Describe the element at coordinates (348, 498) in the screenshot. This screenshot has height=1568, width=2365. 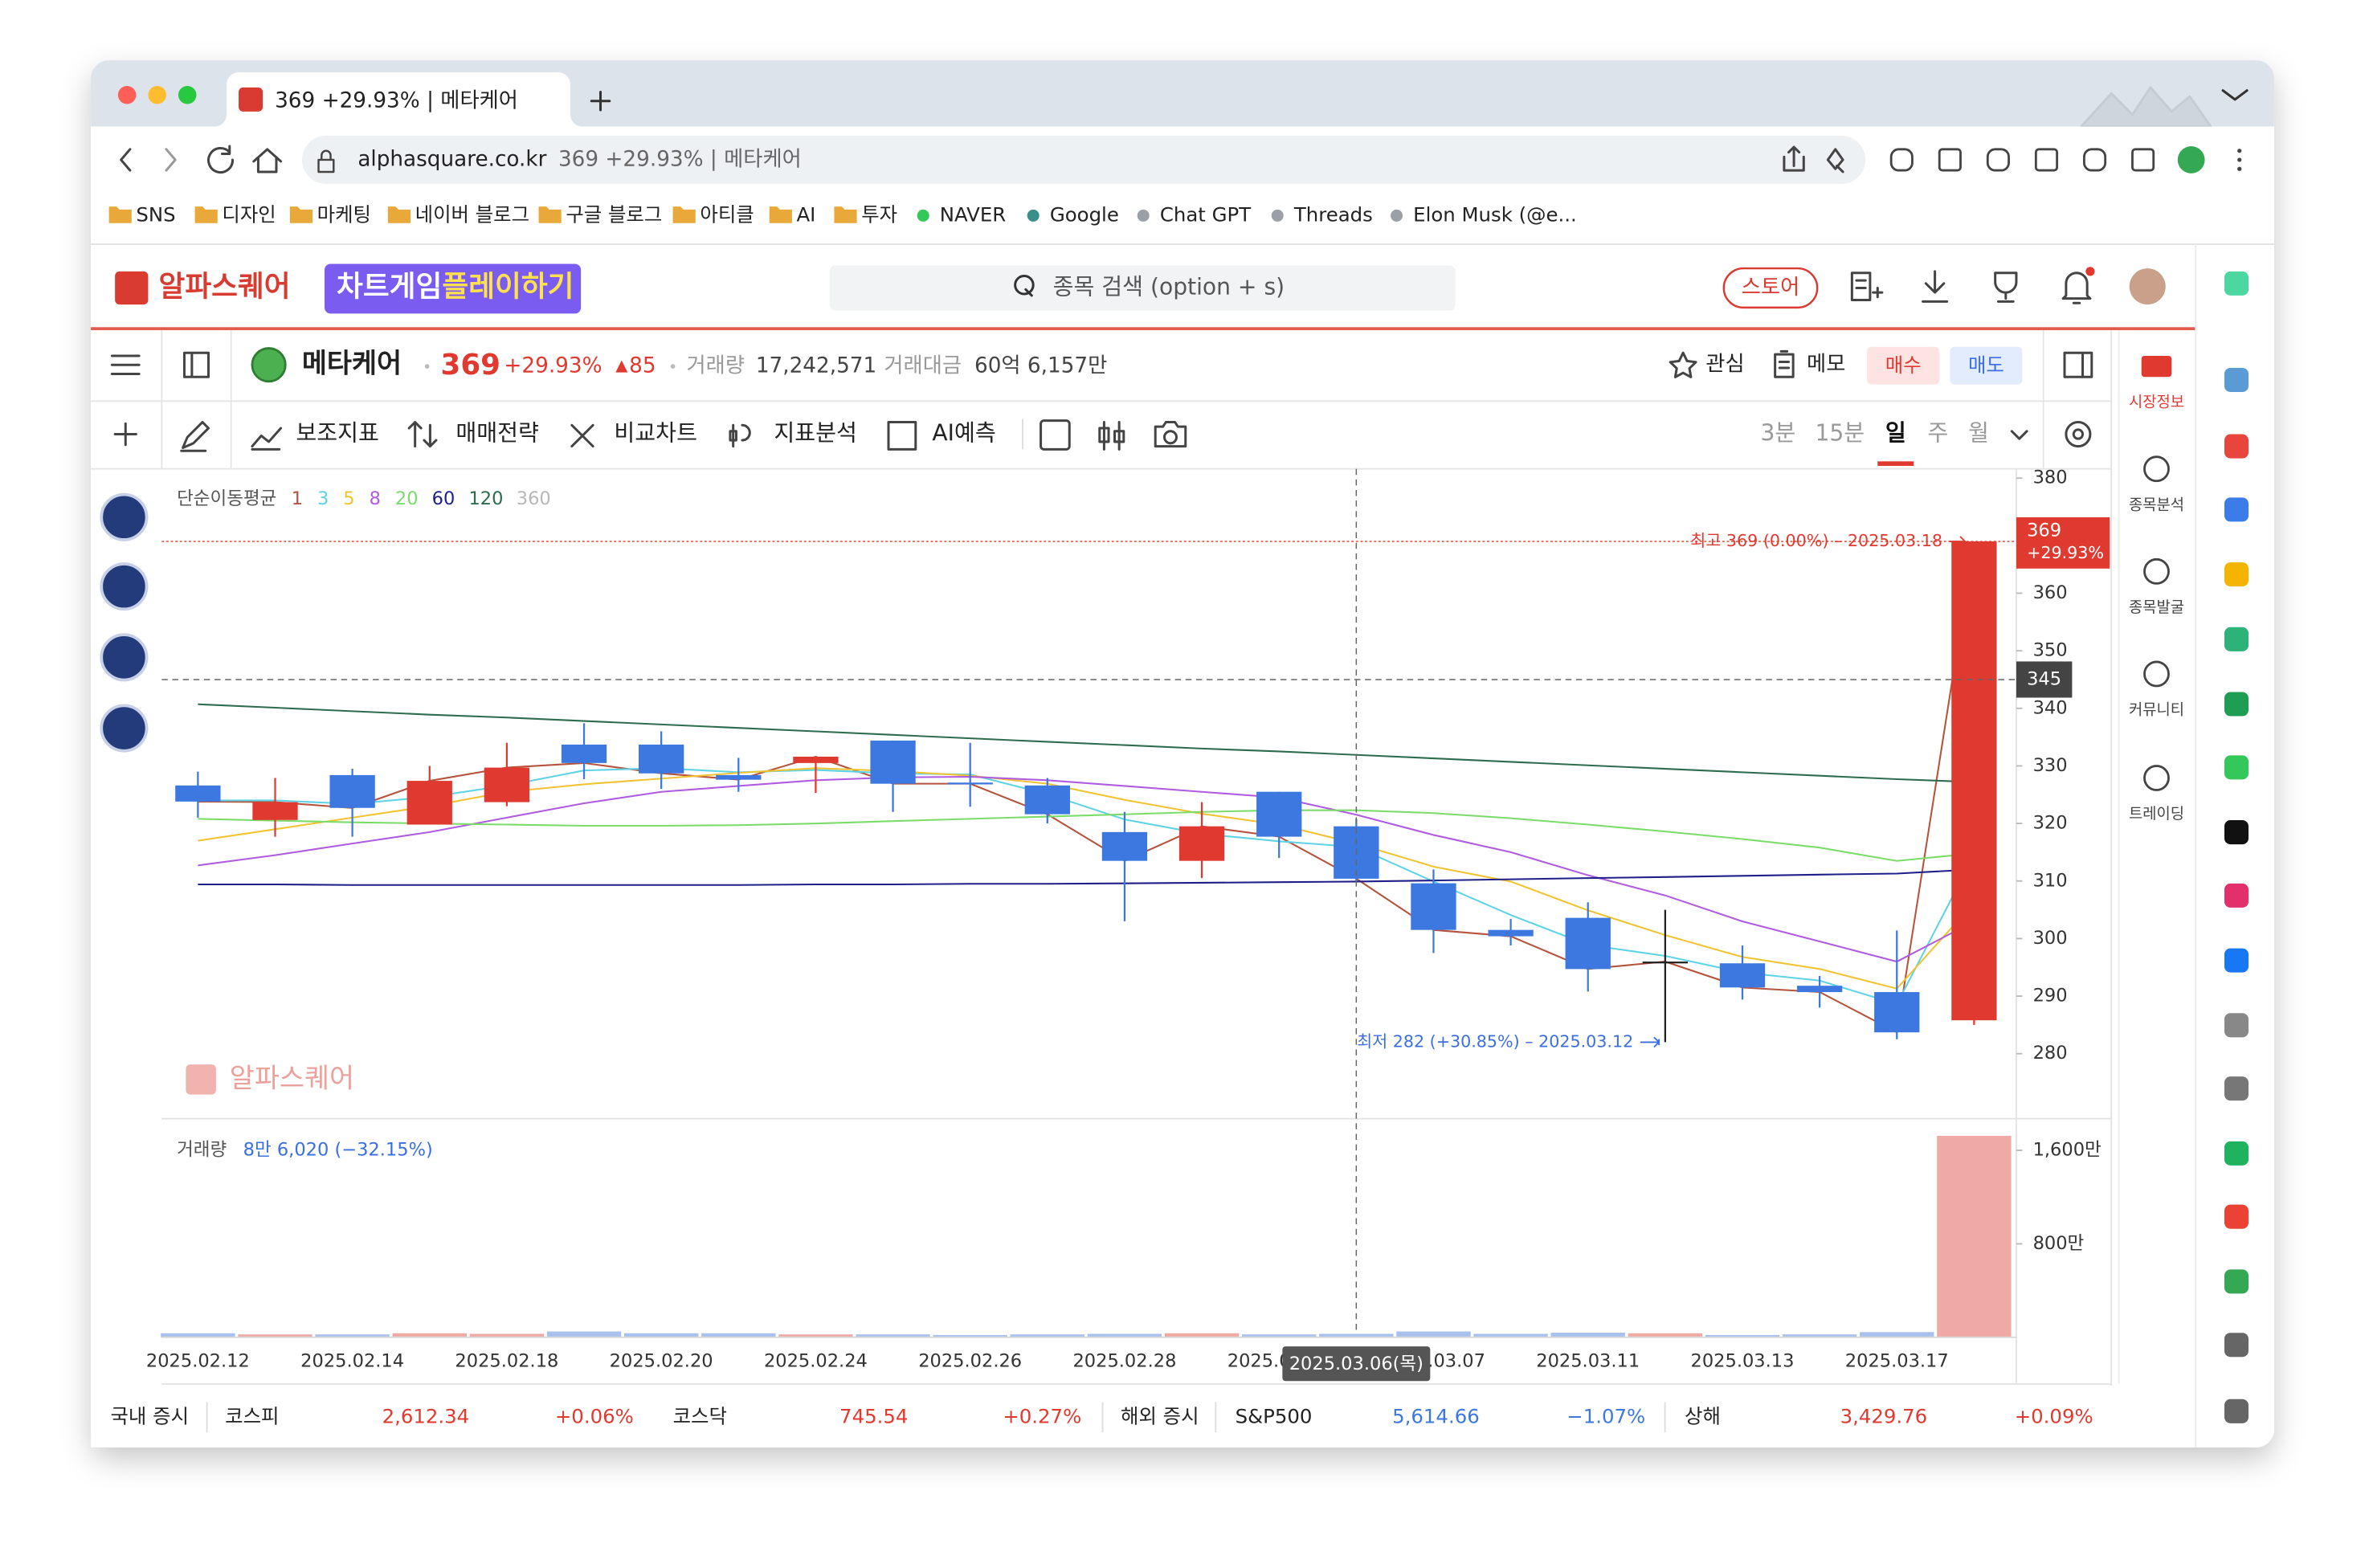
I see `ma-legend-item: 5` at that location.